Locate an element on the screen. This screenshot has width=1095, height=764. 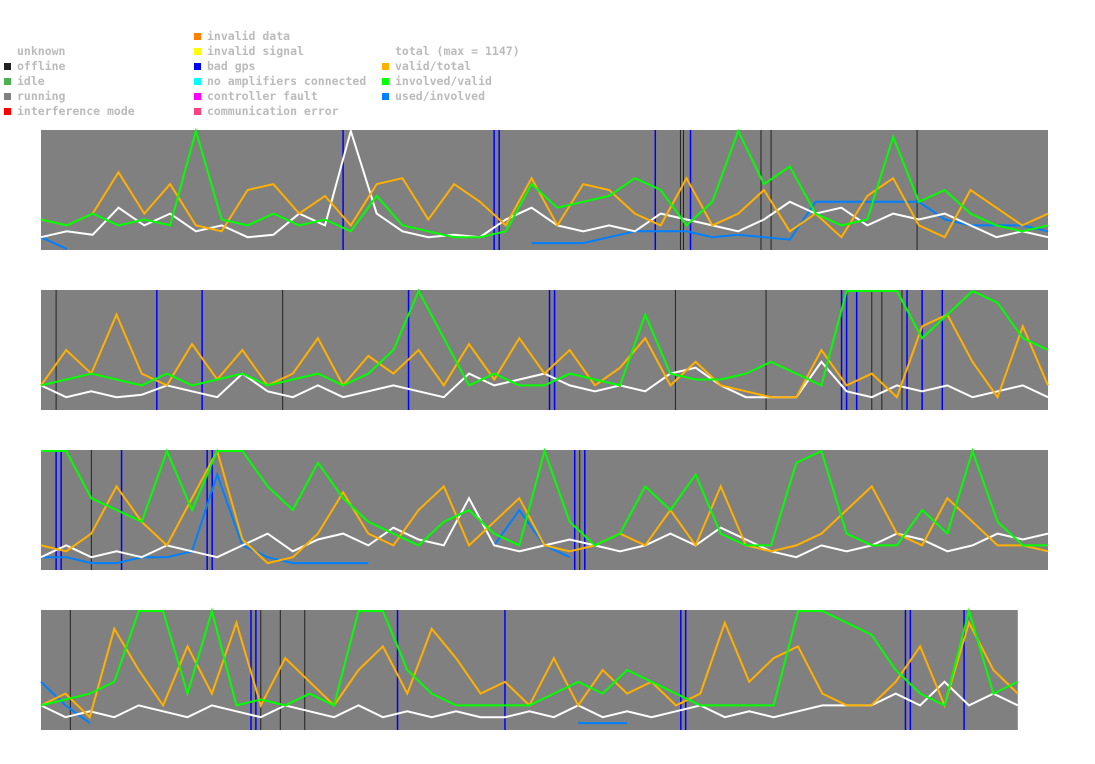
legend-item: no amplifiers connected is located at coordinates (280, 81).